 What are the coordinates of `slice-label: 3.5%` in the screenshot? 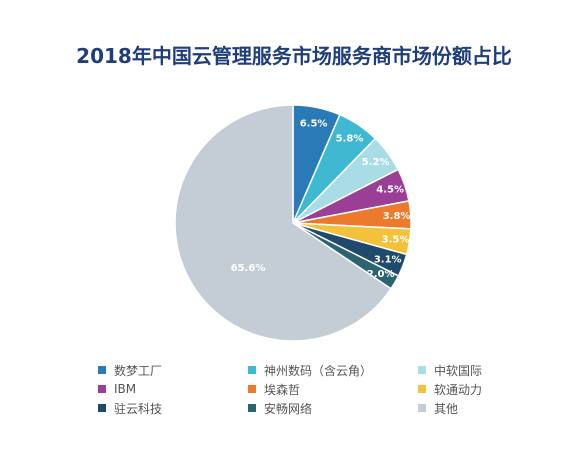 It's located at (396, 240).